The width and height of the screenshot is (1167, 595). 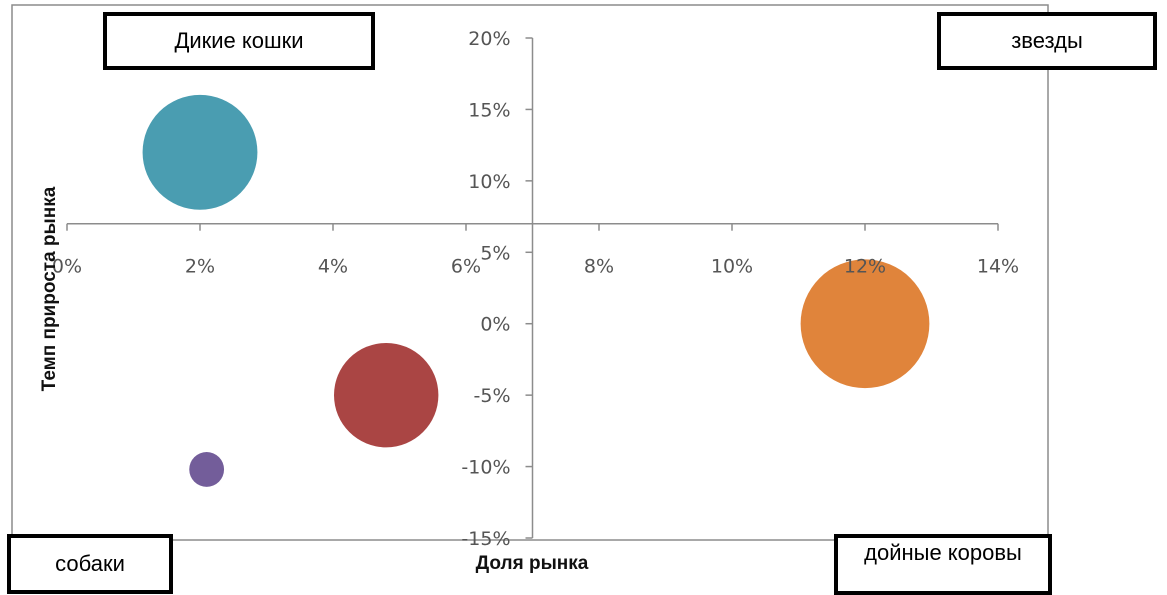 I want to click on x-tick-label: 2%, so click(x=200, y=267).